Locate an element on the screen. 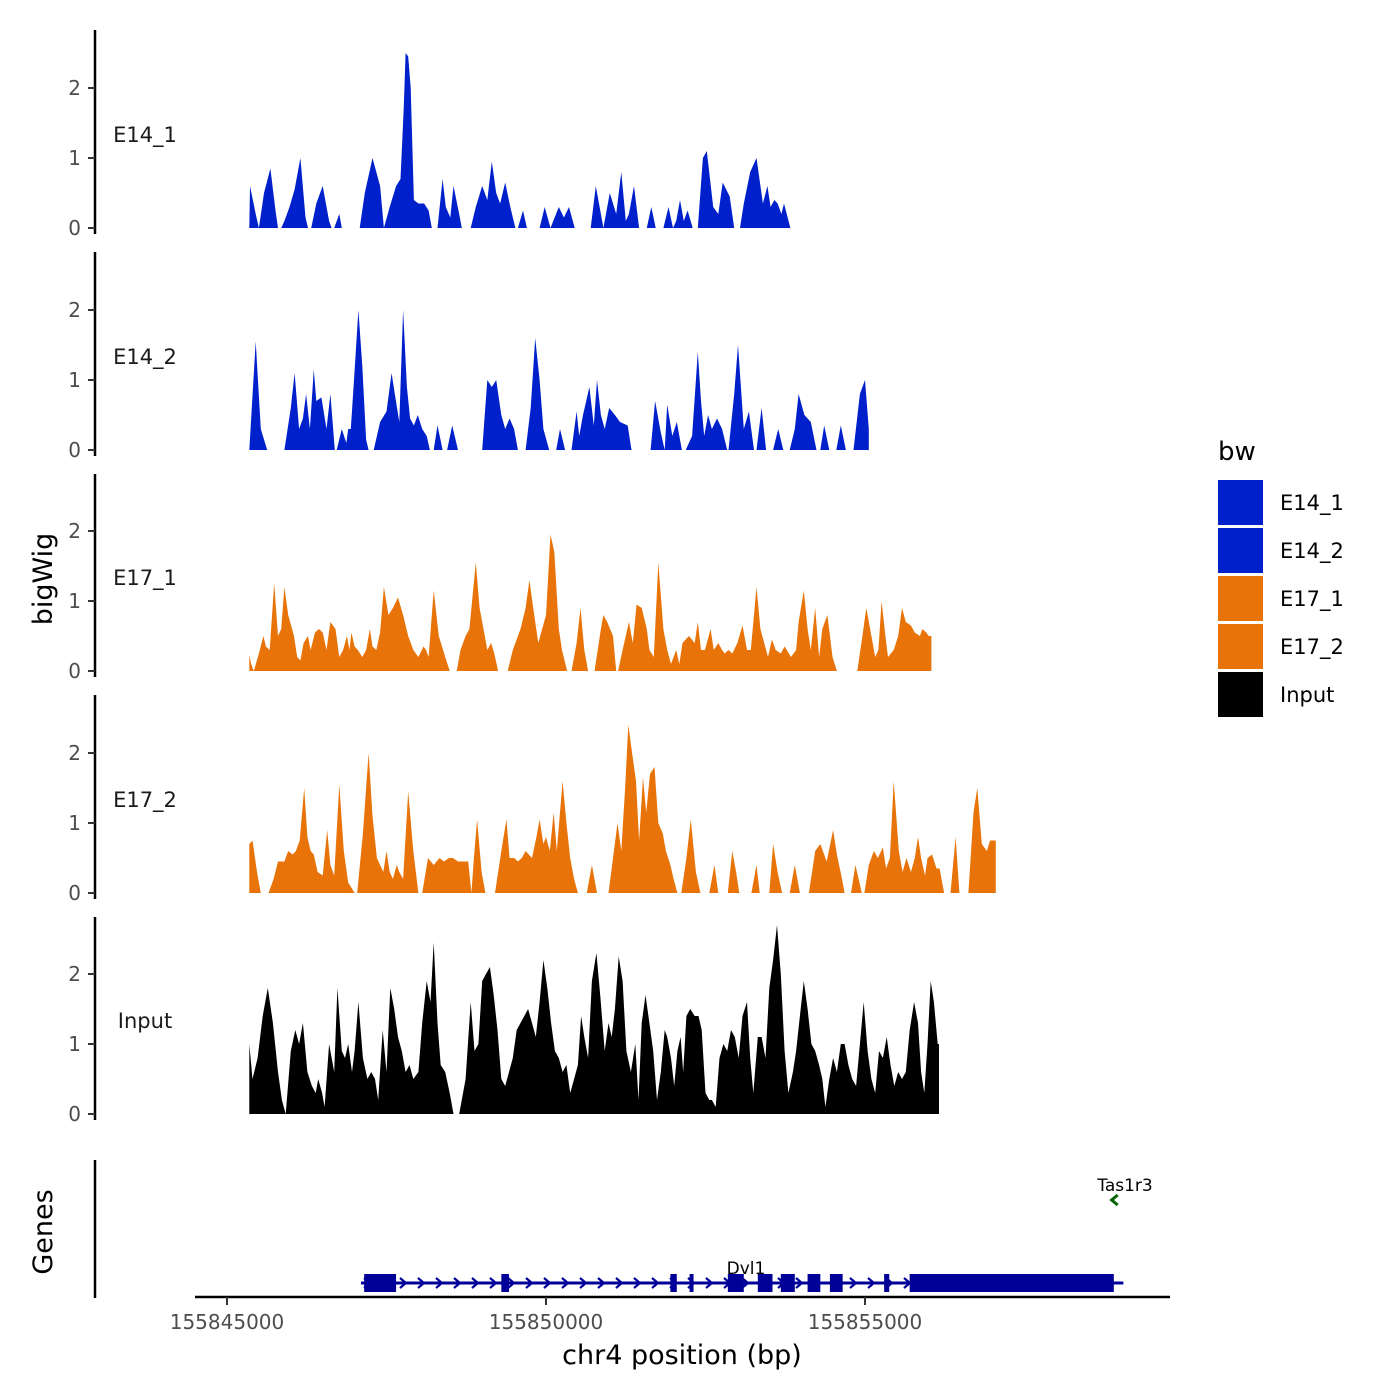 Image resolution: width=1400 pixels, height=1400 pixels. legend-entry: E14_2 is located at coordinates (1281, 550).